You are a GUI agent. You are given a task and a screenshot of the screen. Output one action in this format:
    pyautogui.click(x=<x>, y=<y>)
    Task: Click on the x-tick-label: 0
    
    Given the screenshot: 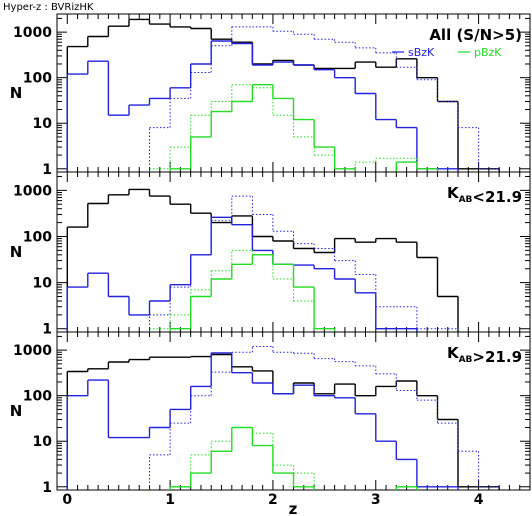 What is the action you would take?
    pyautogui.click(x=67, y=500)
    